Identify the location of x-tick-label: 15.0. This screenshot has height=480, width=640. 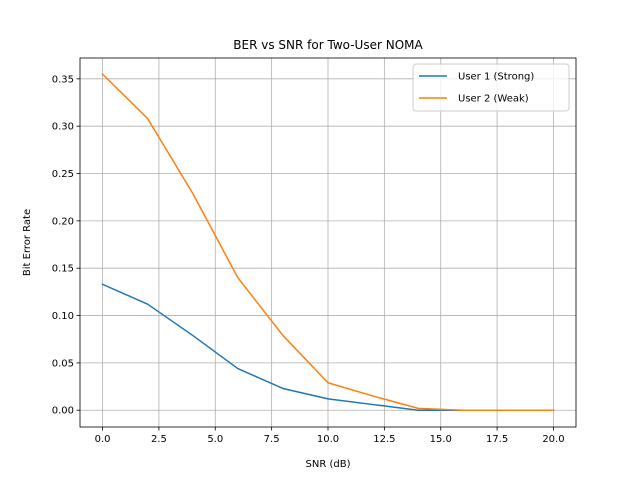
(441, 439).